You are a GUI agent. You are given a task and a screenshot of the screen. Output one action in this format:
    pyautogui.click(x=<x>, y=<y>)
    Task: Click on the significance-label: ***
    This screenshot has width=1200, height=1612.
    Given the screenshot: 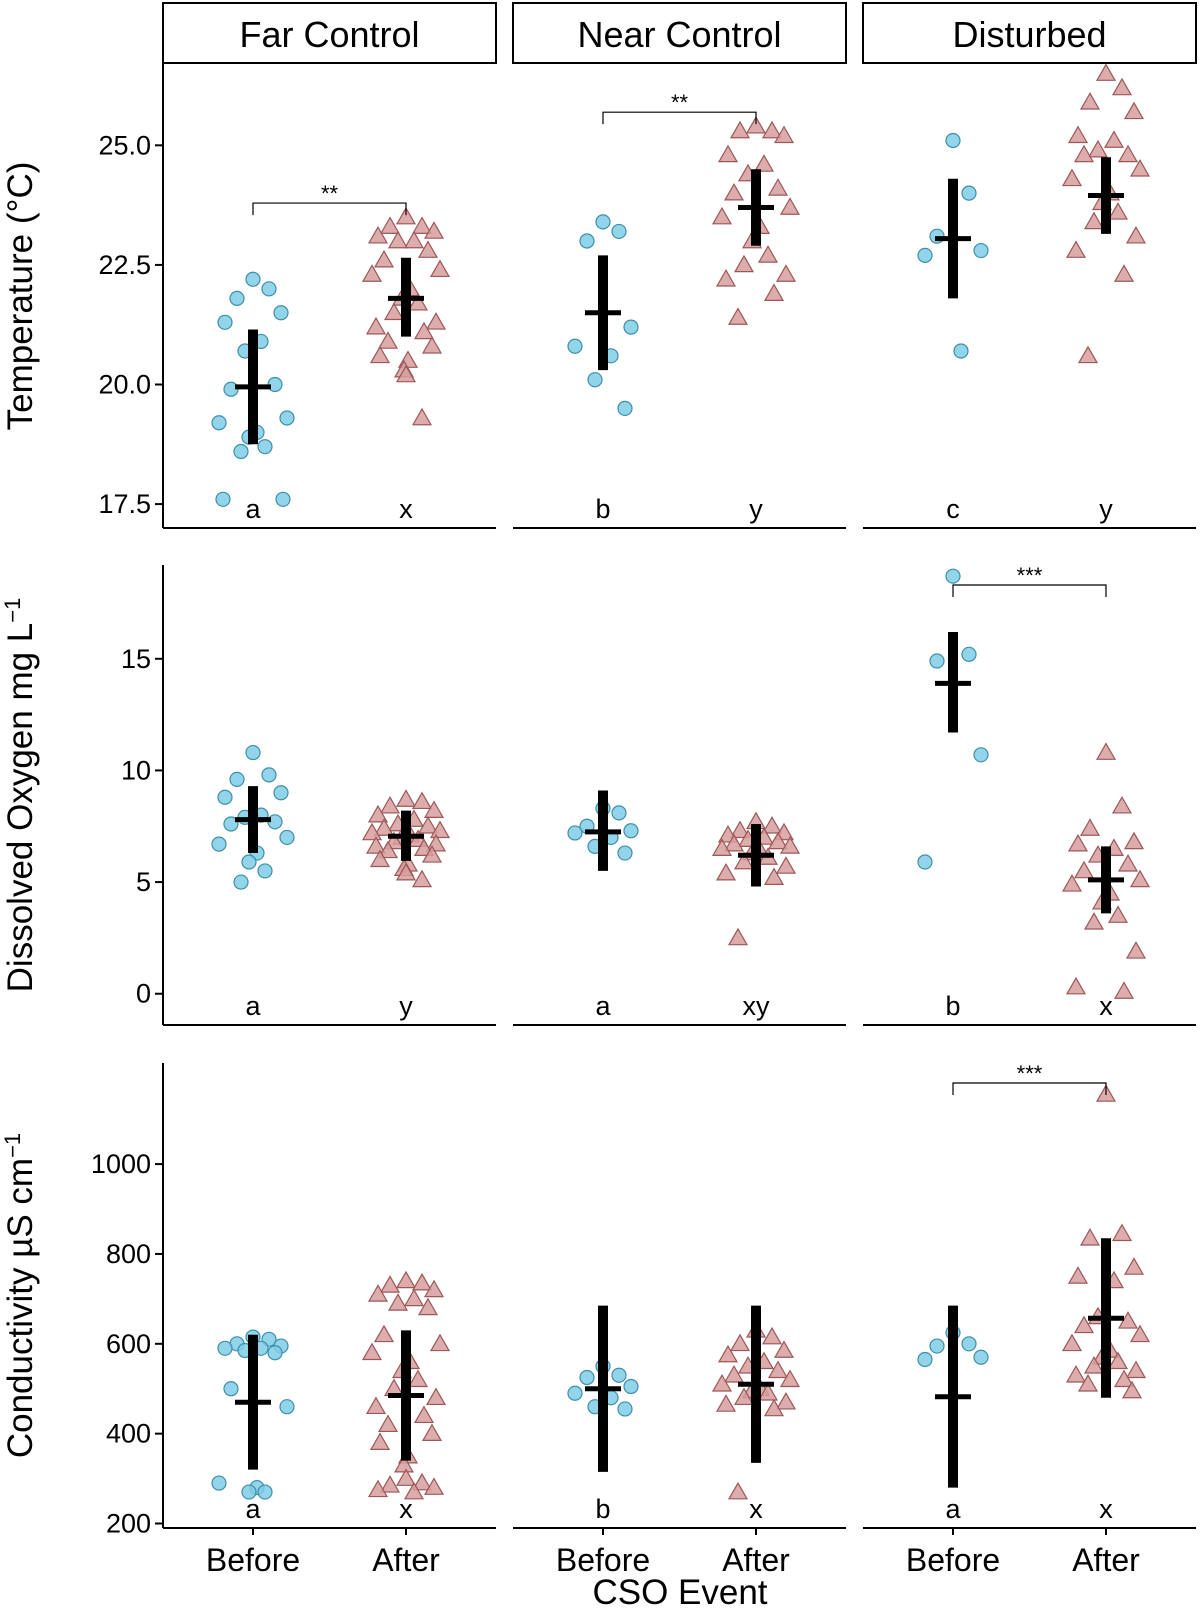 What is the action you would take?
    pyautogui.click(x=1030, y=575)
    